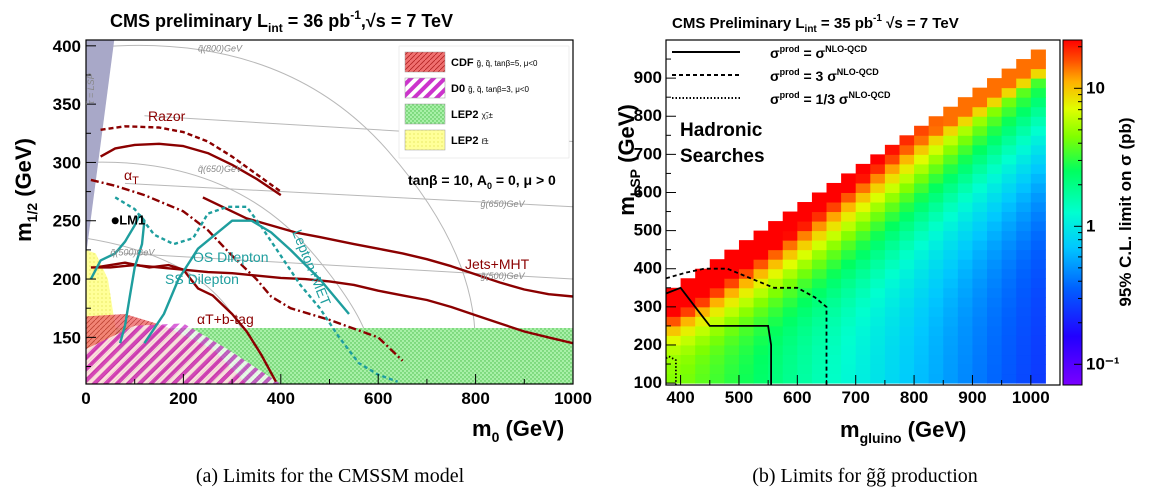  I want to click on y-tick-label: 800, so click(648, 115).